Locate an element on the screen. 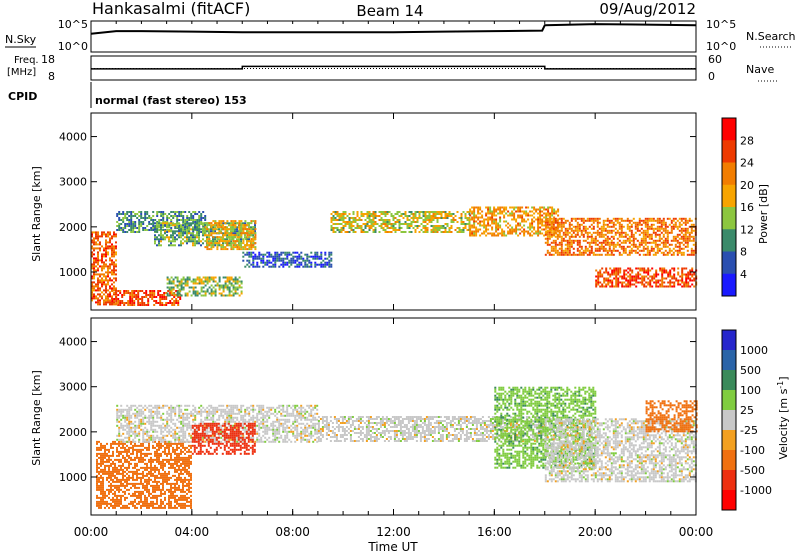 Image resolution: width=800 pixels, height=554 pixels. power-colorbar-swatch is located at coordinates (729, 196).